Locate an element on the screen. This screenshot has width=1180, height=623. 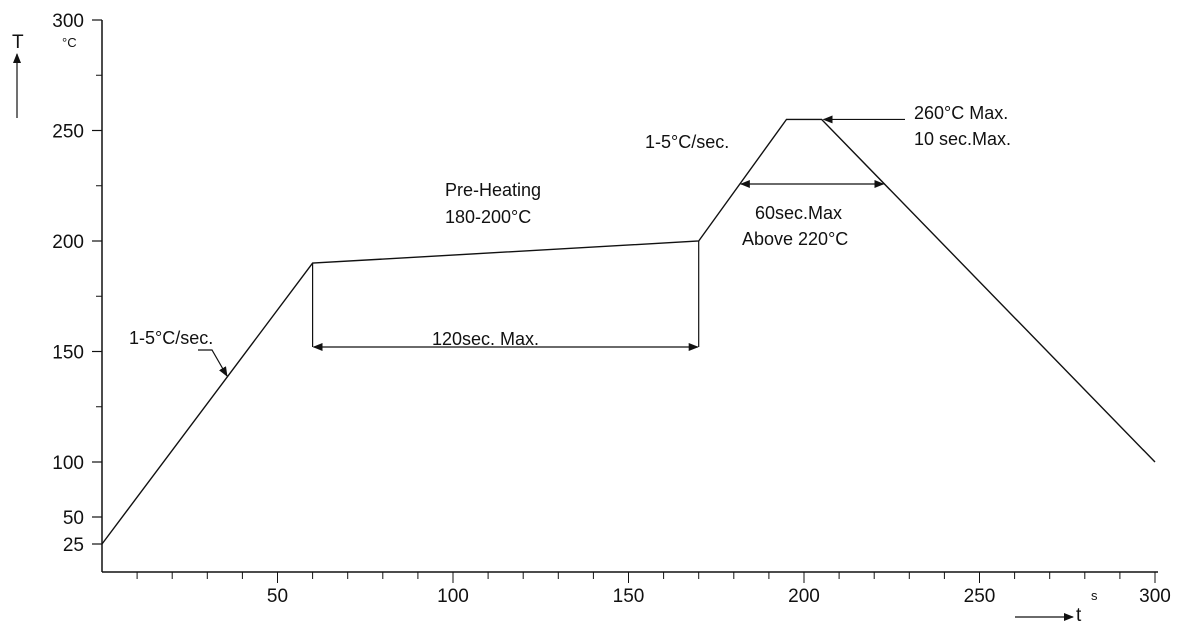
y-tick-label-150: 150 is located at coordinates (68, 353).